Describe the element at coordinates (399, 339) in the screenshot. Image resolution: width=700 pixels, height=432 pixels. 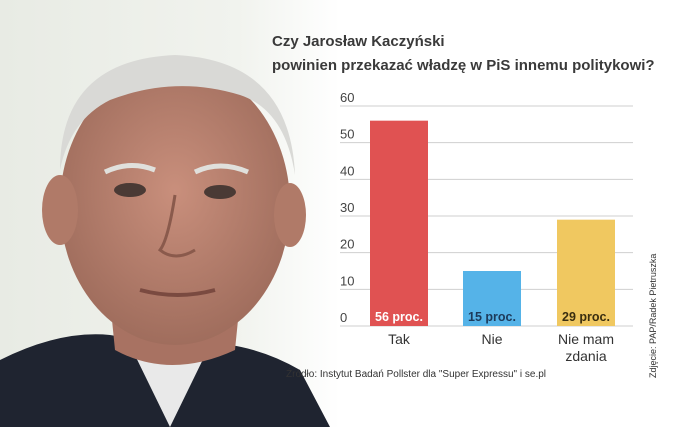
I see `x-tick-label: Tak` at that location.